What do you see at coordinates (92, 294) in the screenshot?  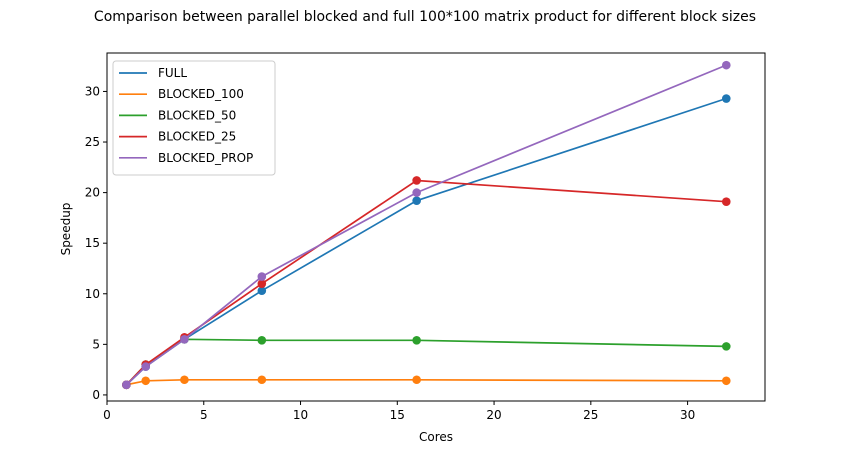 I see `y-tick-label: 10` at bounding box center [92, 294].